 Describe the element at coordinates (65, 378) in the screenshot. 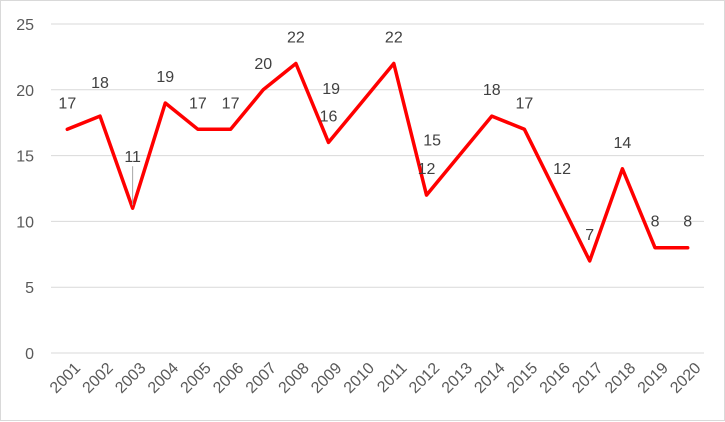

I see `x-tick-label: 2001` at that location.